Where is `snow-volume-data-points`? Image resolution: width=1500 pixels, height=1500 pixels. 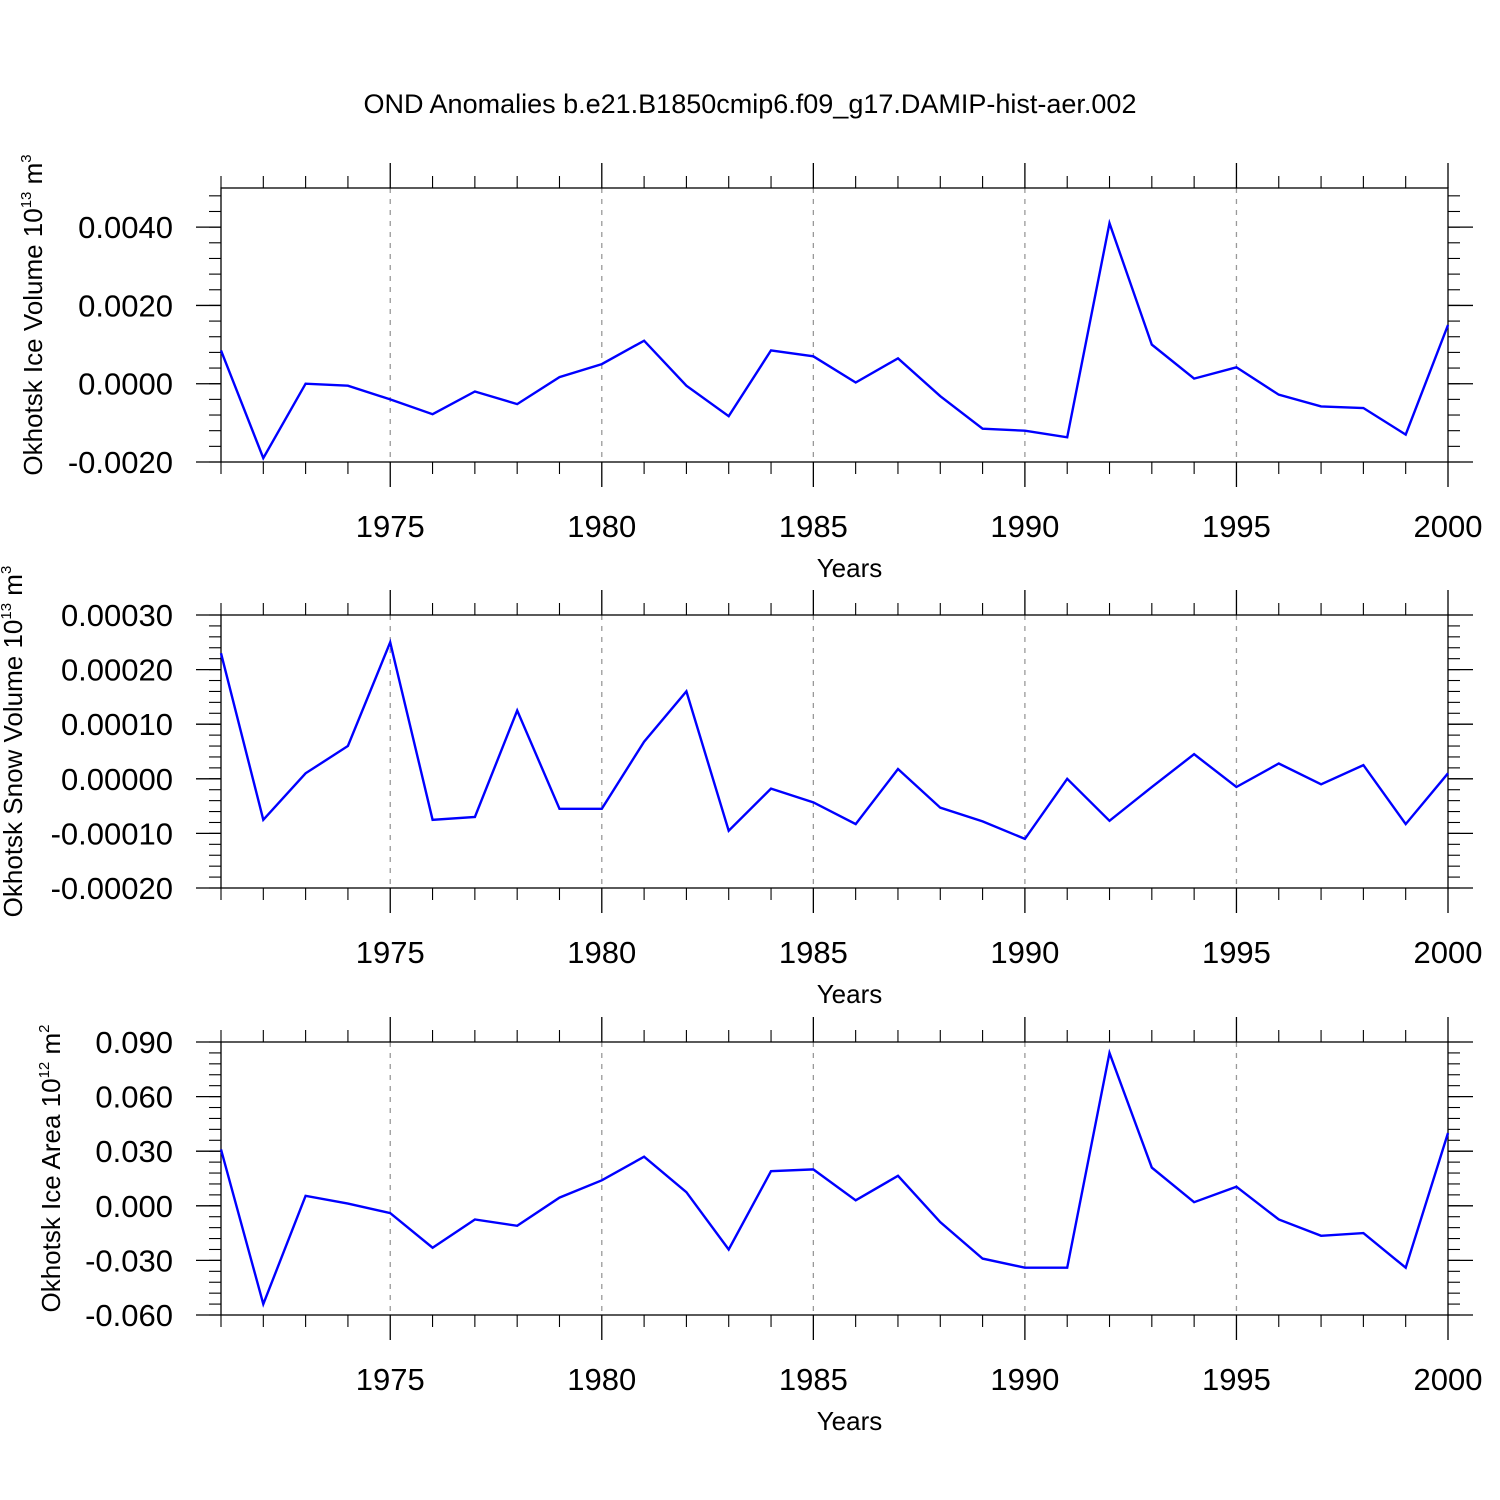
snow-volume-data-points is located at coordinates (834, 740).